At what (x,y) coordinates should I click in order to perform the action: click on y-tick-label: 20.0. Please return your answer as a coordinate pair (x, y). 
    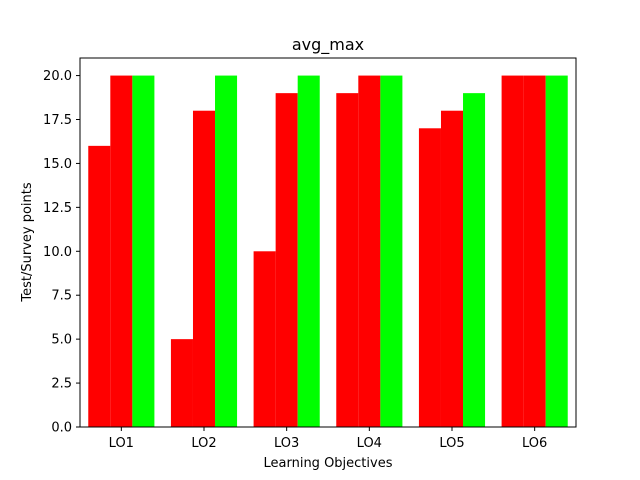
    Looking at the image, I should click on (57, 76).